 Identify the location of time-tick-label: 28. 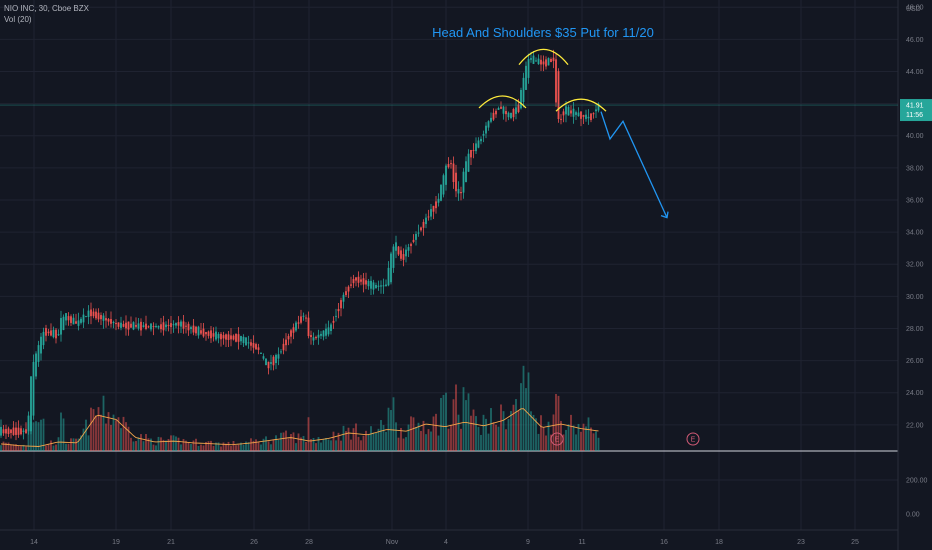
(309, 542).